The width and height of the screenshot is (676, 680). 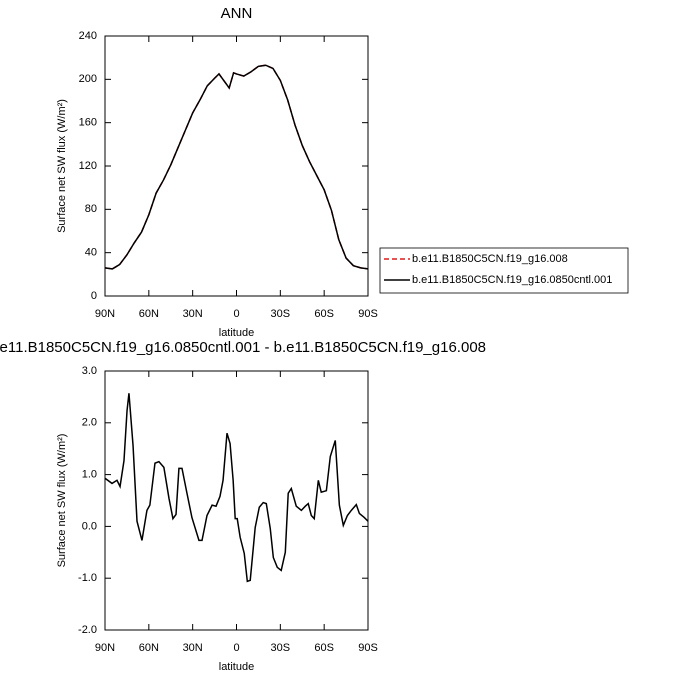 What do you see at coordinates (490, 259) in the screenshot?
I see `legend-label: b.e11.B1850C5CN.f19_g16.008` at bounding box center [490, 259].